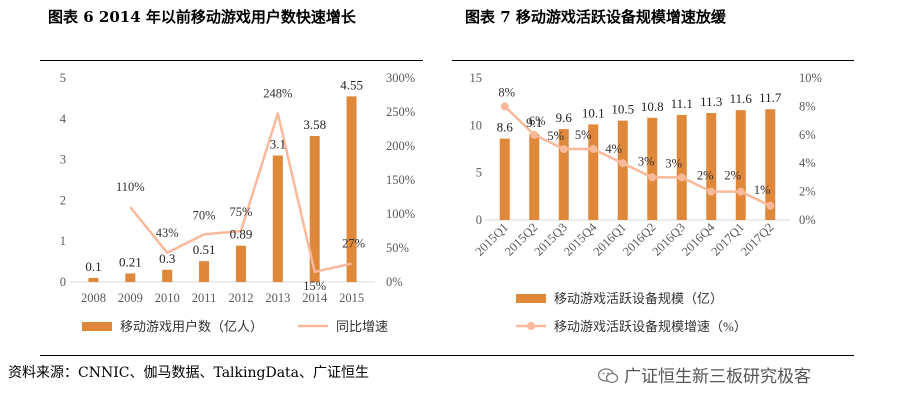 The width and height of the screenshot is (909, 414). I want to click on chart1-y-left-tick: 4, so click(63, 119).